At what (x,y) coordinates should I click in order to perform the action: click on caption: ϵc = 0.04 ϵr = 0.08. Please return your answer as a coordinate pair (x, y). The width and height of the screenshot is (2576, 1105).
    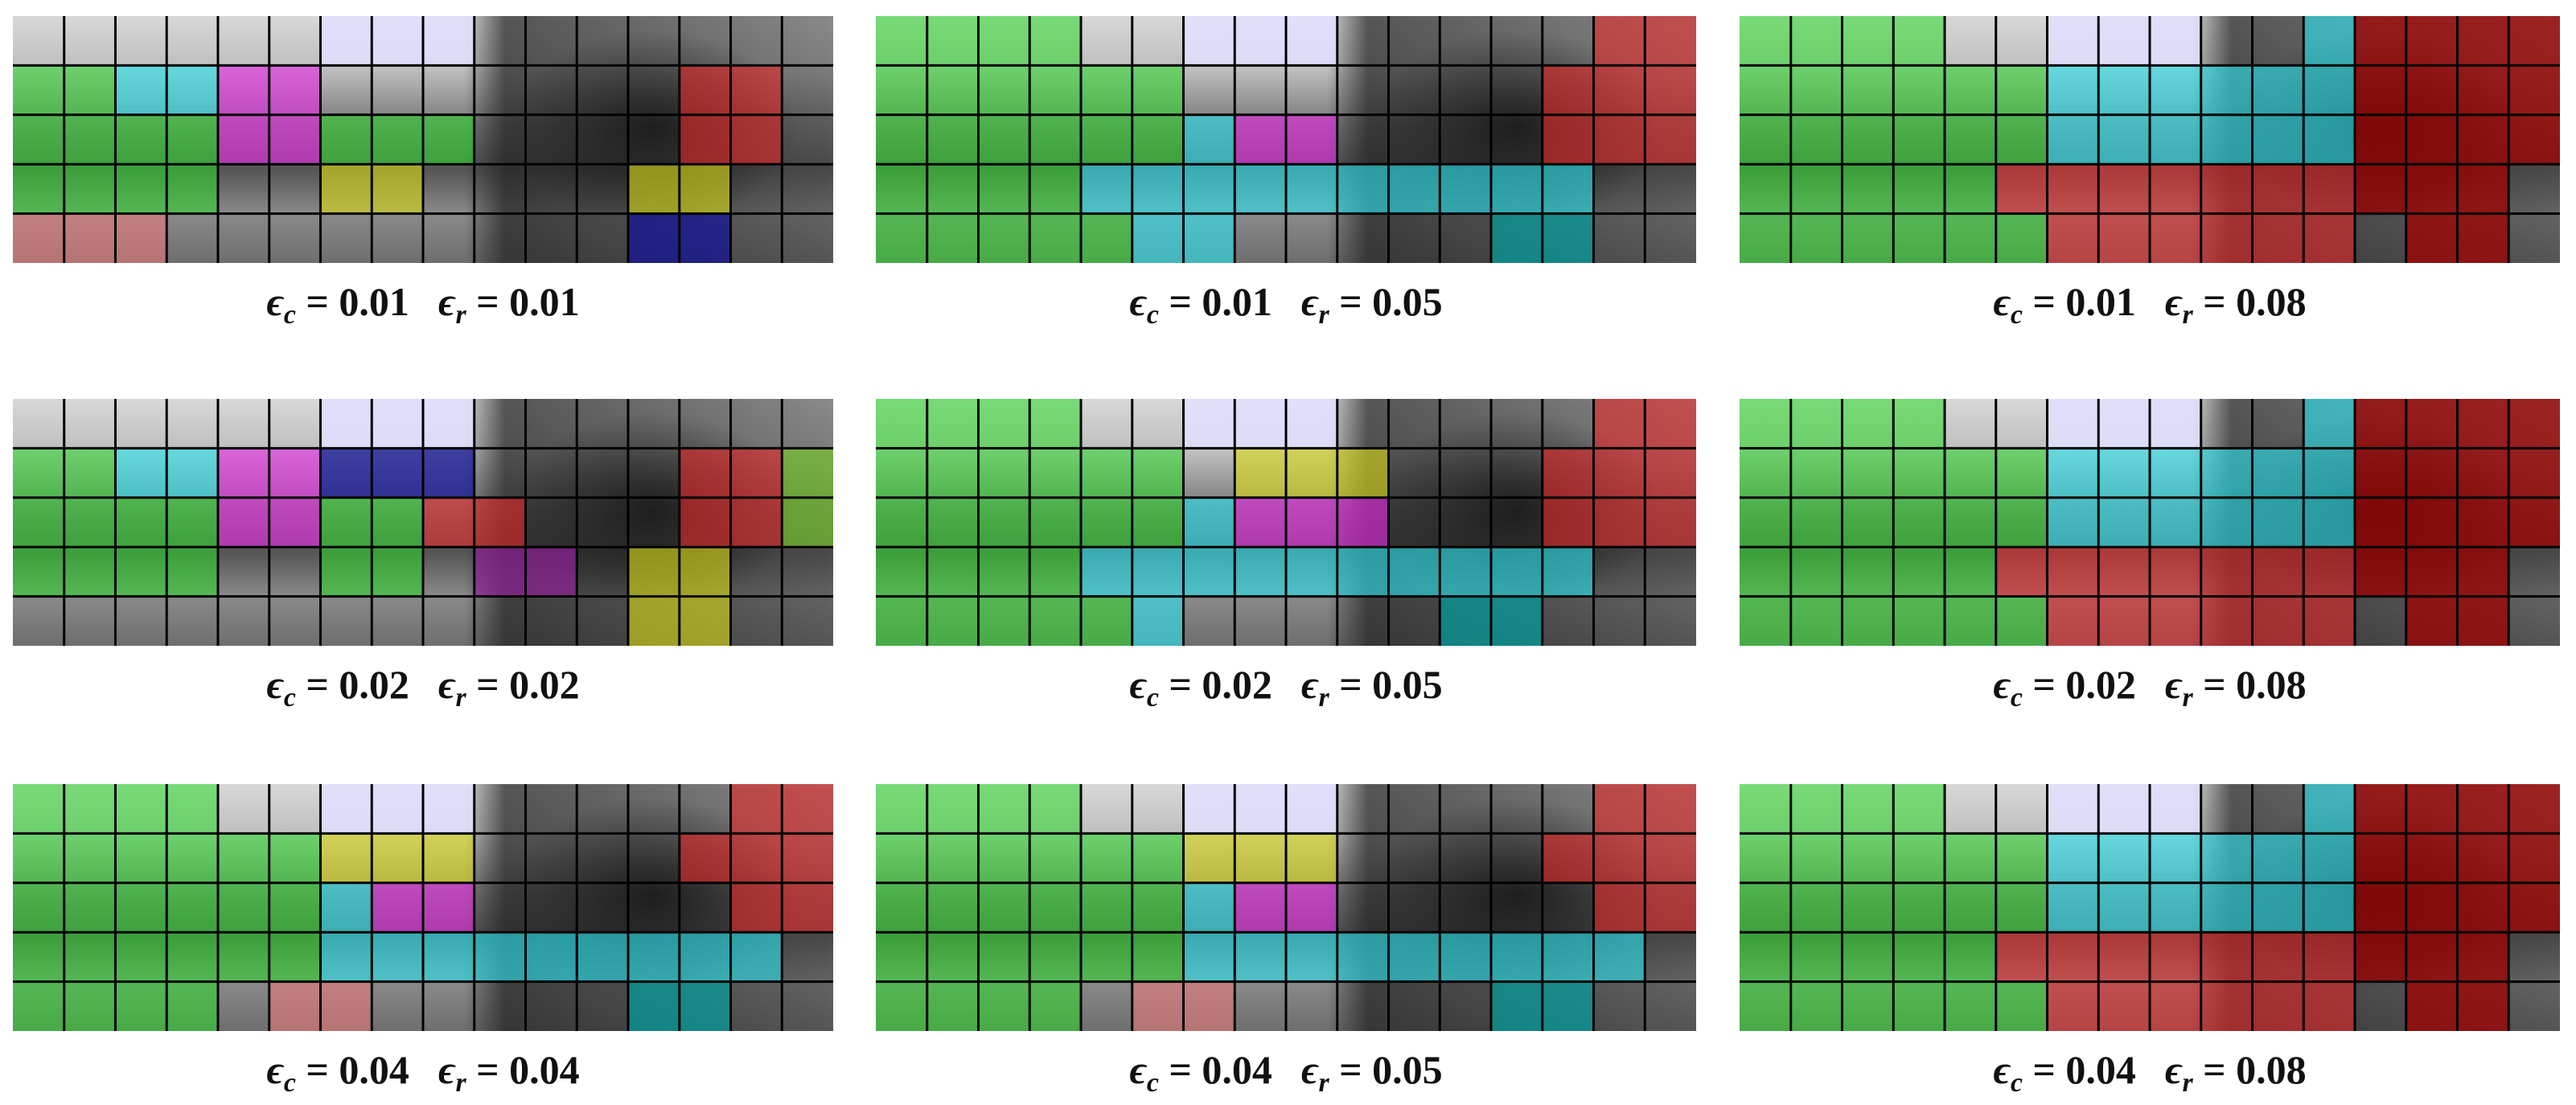
    Looking at the image, I should click on (2150, 1071).